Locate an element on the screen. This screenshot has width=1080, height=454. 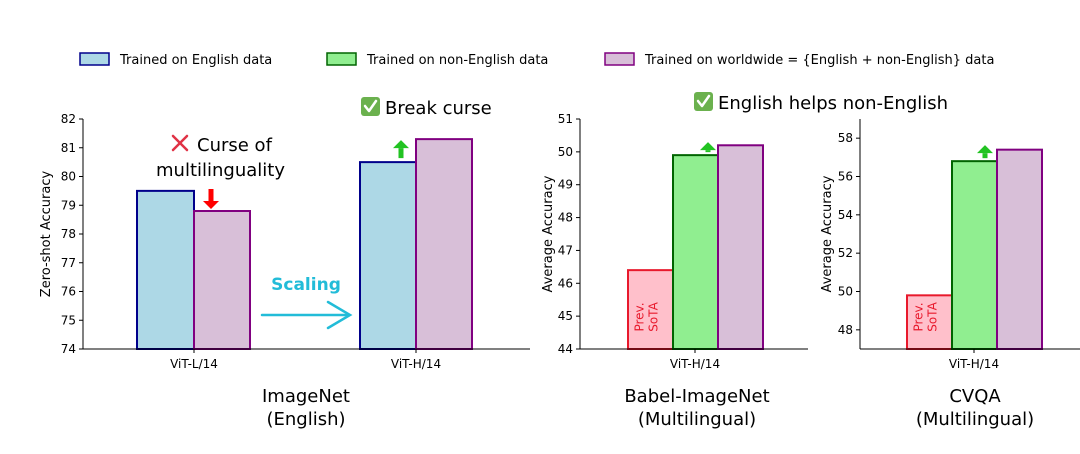
y-tick-label: 52 is located at coordinates (845, 253).